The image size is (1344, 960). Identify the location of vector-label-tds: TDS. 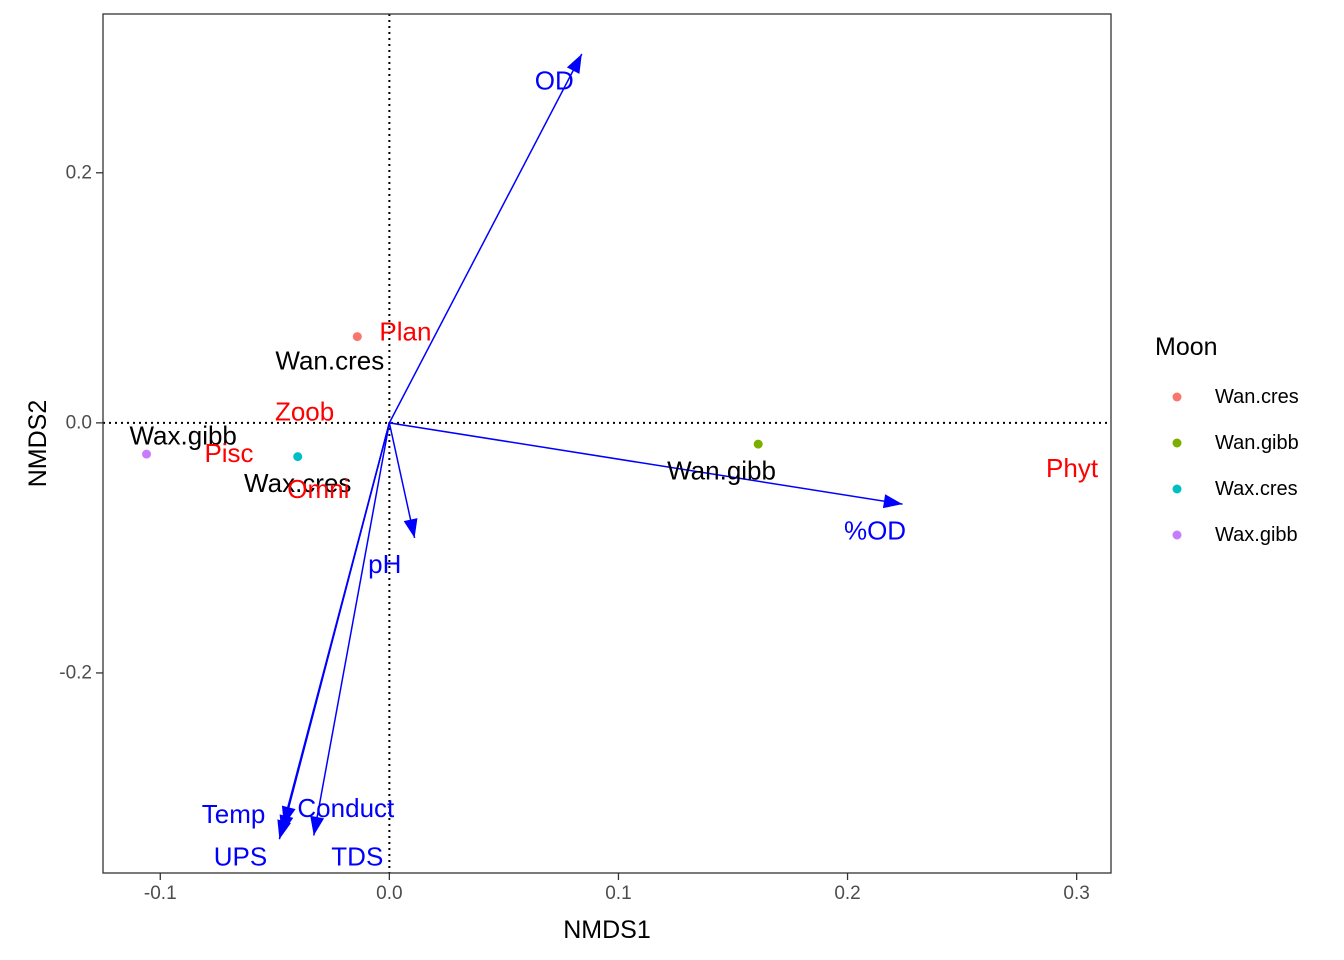
(357, 857).